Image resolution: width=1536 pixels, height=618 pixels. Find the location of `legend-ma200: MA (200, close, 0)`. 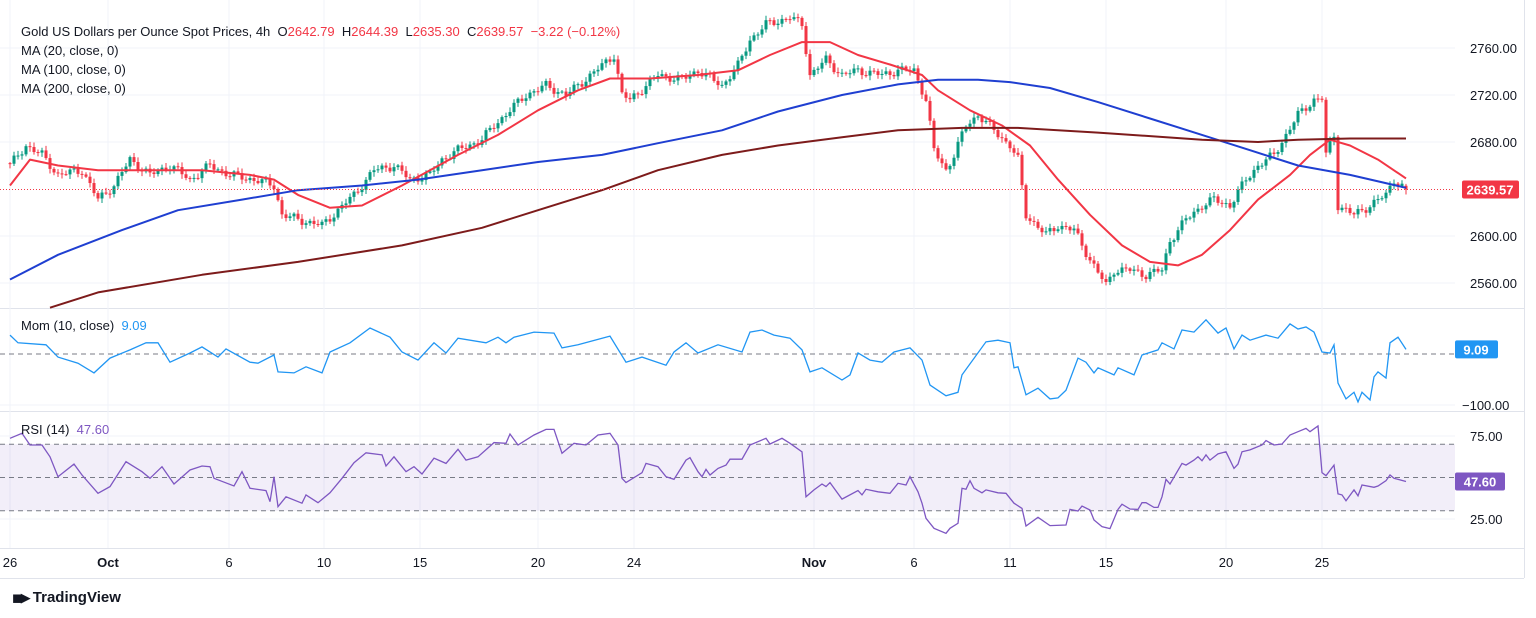

legend-ma200: MA (200, close, 0) is located at coordinates (73, 88).